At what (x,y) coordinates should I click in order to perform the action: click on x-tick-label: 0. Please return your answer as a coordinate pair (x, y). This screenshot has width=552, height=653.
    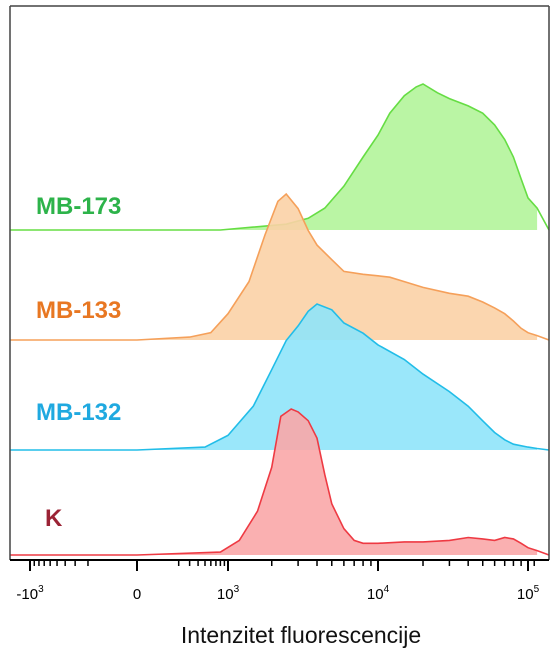
    Looking at the image, I should click on (137, 594).